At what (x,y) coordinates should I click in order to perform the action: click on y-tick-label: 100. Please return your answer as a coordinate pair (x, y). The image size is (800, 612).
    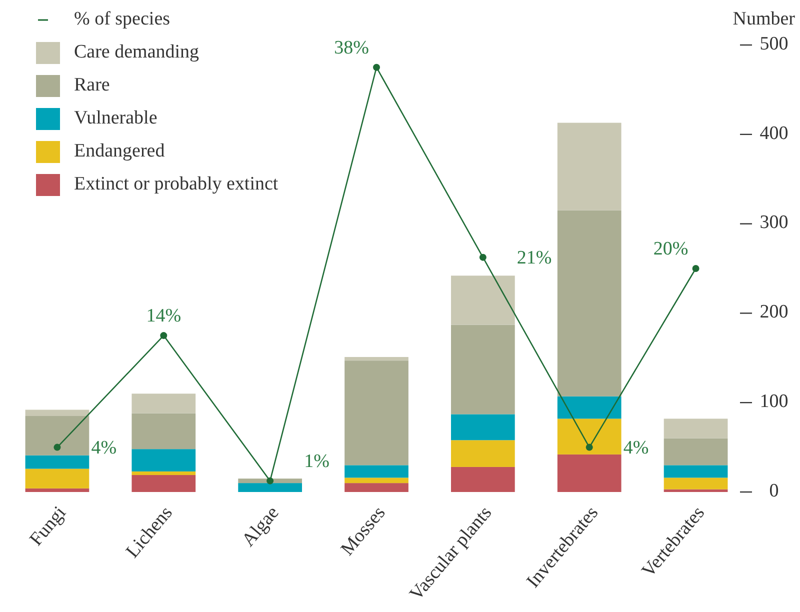
    Looking at the image, I should click on (774, 401).